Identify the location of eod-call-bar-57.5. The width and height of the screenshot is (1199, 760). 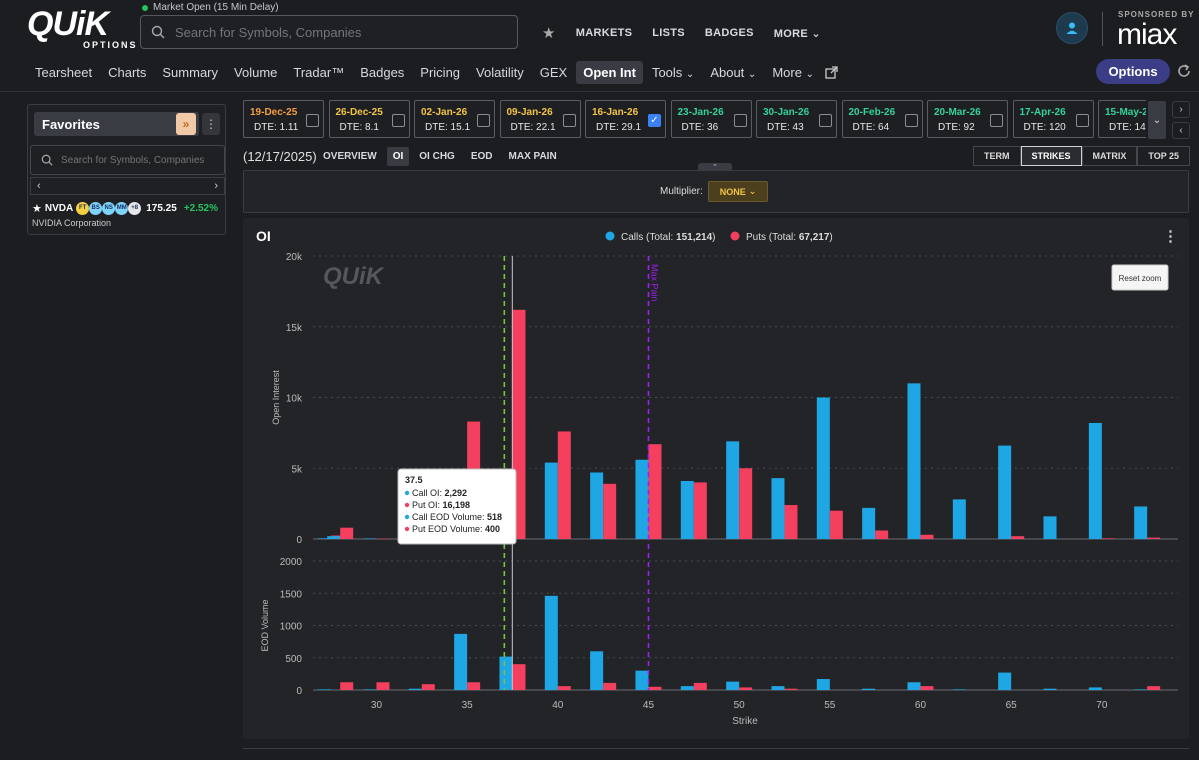
(869, 689).